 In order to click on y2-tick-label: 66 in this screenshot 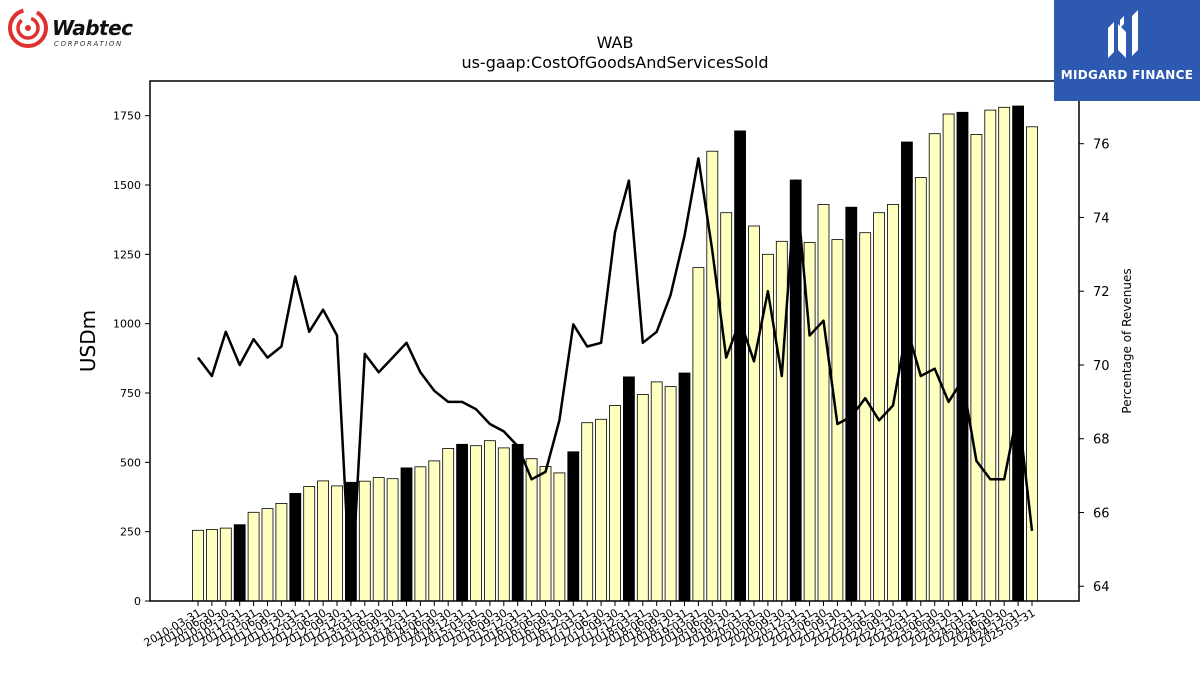, I will do `click(1101, 513)`.